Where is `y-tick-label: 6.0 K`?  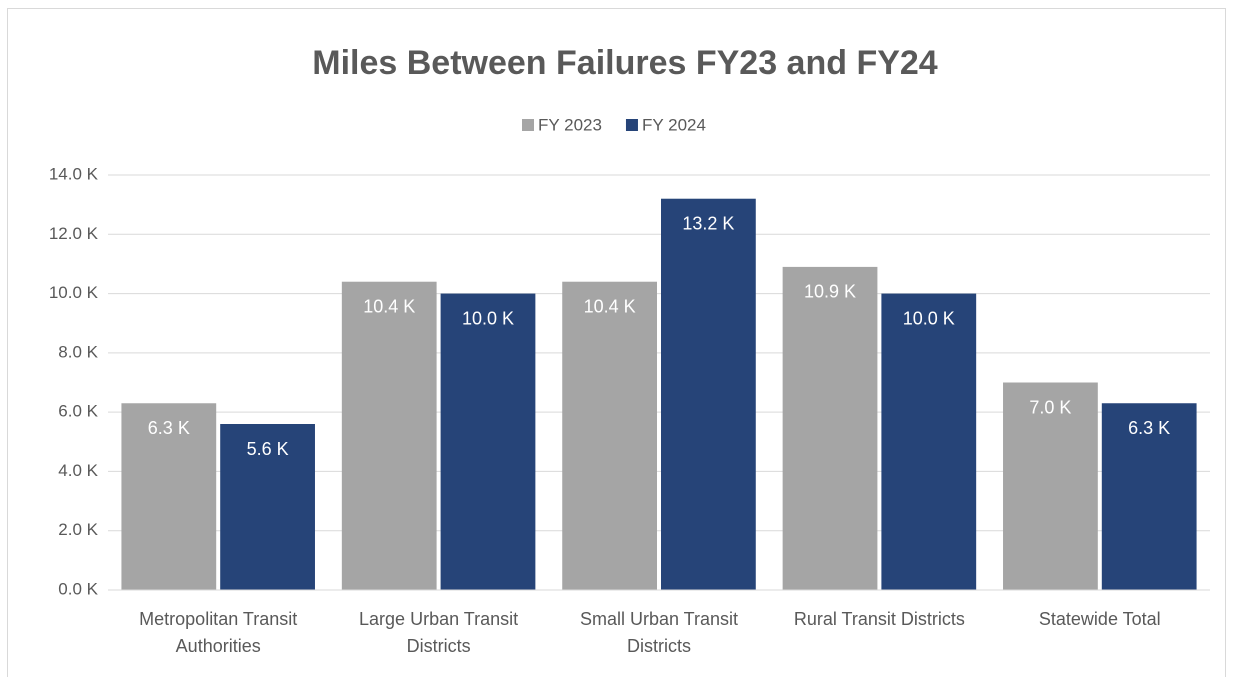
y-tick-label: 6.0 K is located at coordinates (78, 411).